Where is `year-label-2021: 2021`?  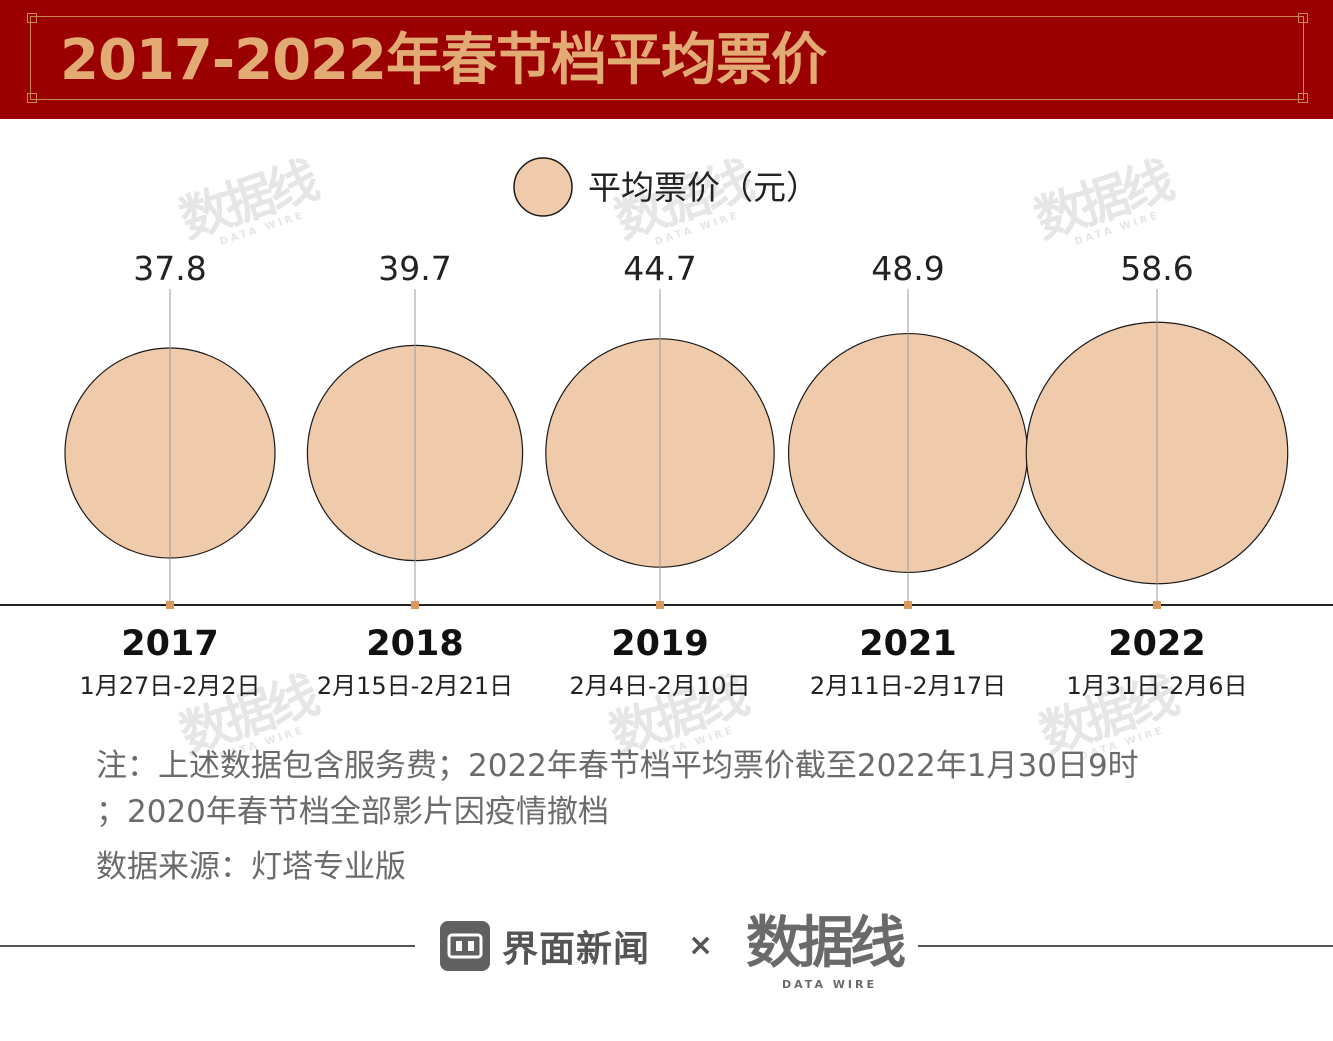 year-label-2021: 2021 is located at coordinates (907, 644).